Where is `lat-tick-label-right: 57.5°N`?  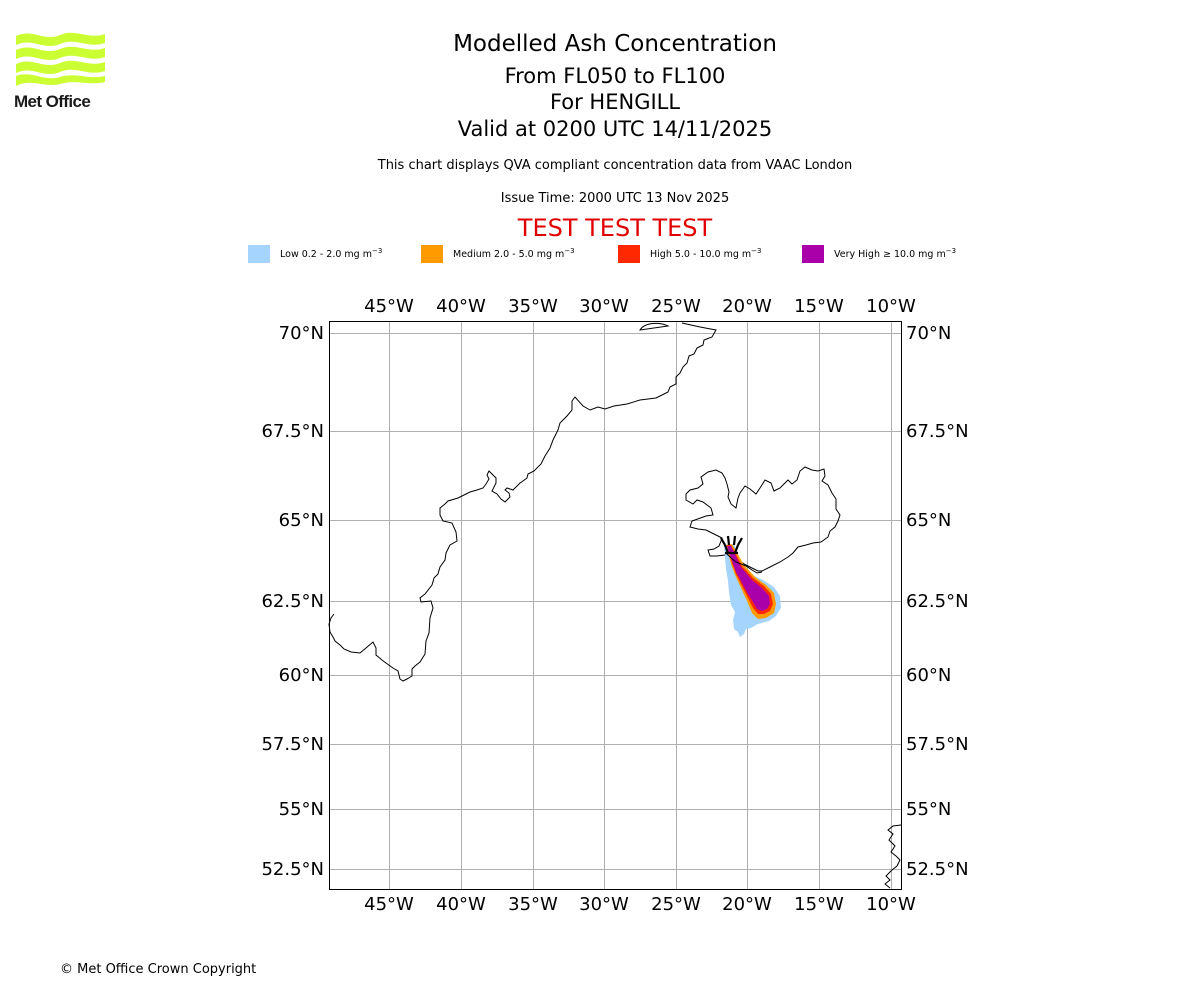
lat-tick-label-right: 57.5°N is located at coordinates (937, 744).